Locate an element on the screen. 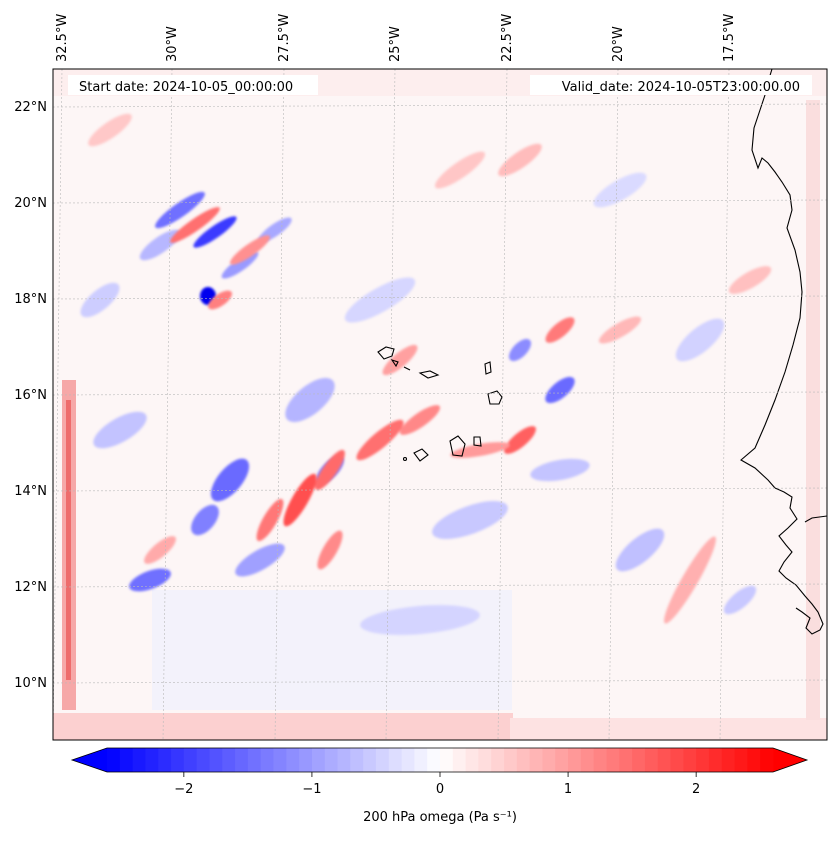 The width and height of the screenshot is (837, 843). latitude-label: 22°N is located at coordinates (30, 107).